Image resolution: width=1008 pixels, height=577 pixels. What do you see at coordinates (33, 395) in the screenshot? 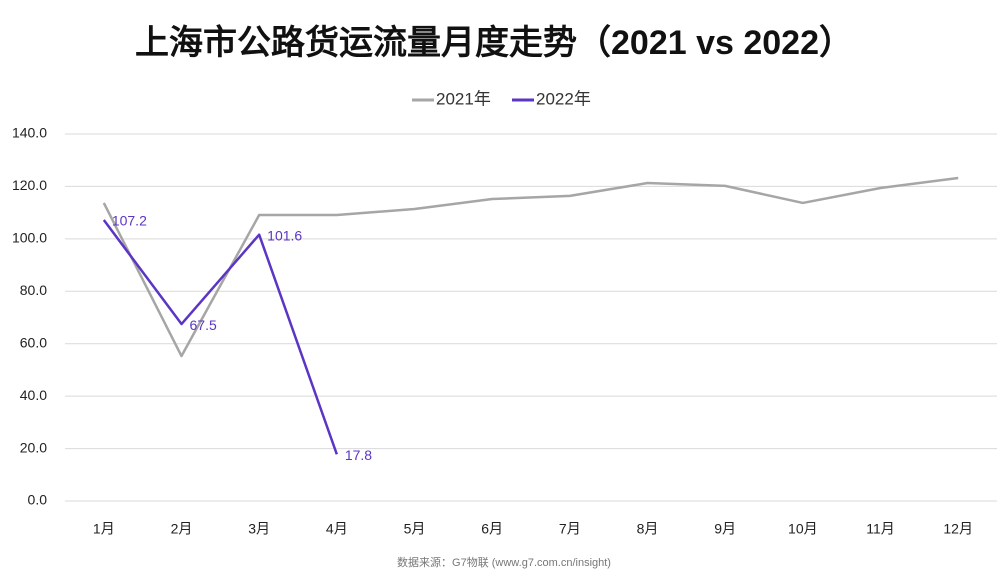
I see `y-tick-label: 40.0` at bounding box center [33, 395].